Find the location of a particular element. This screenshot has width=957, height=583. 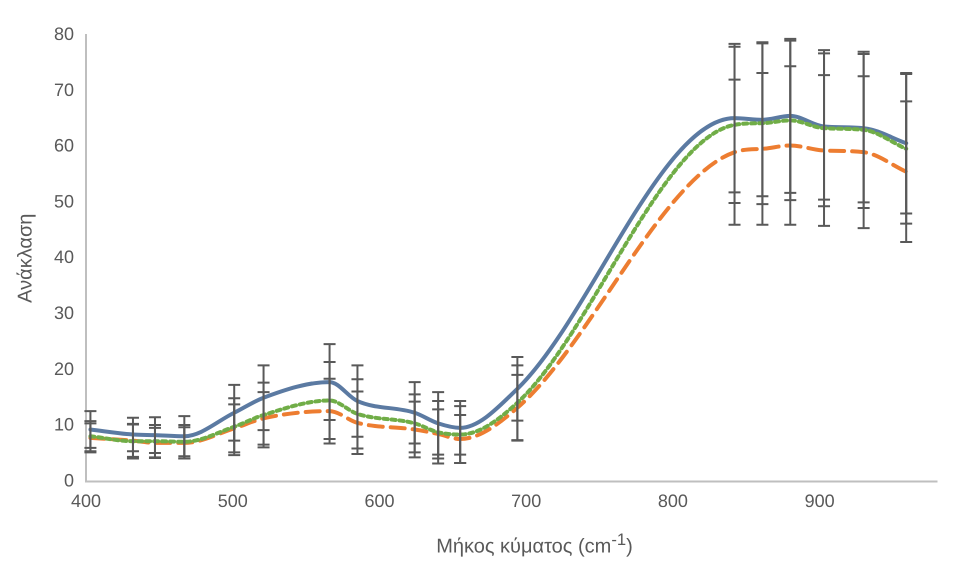

y-tick-label: 0 is located at coordinates (69, 480).